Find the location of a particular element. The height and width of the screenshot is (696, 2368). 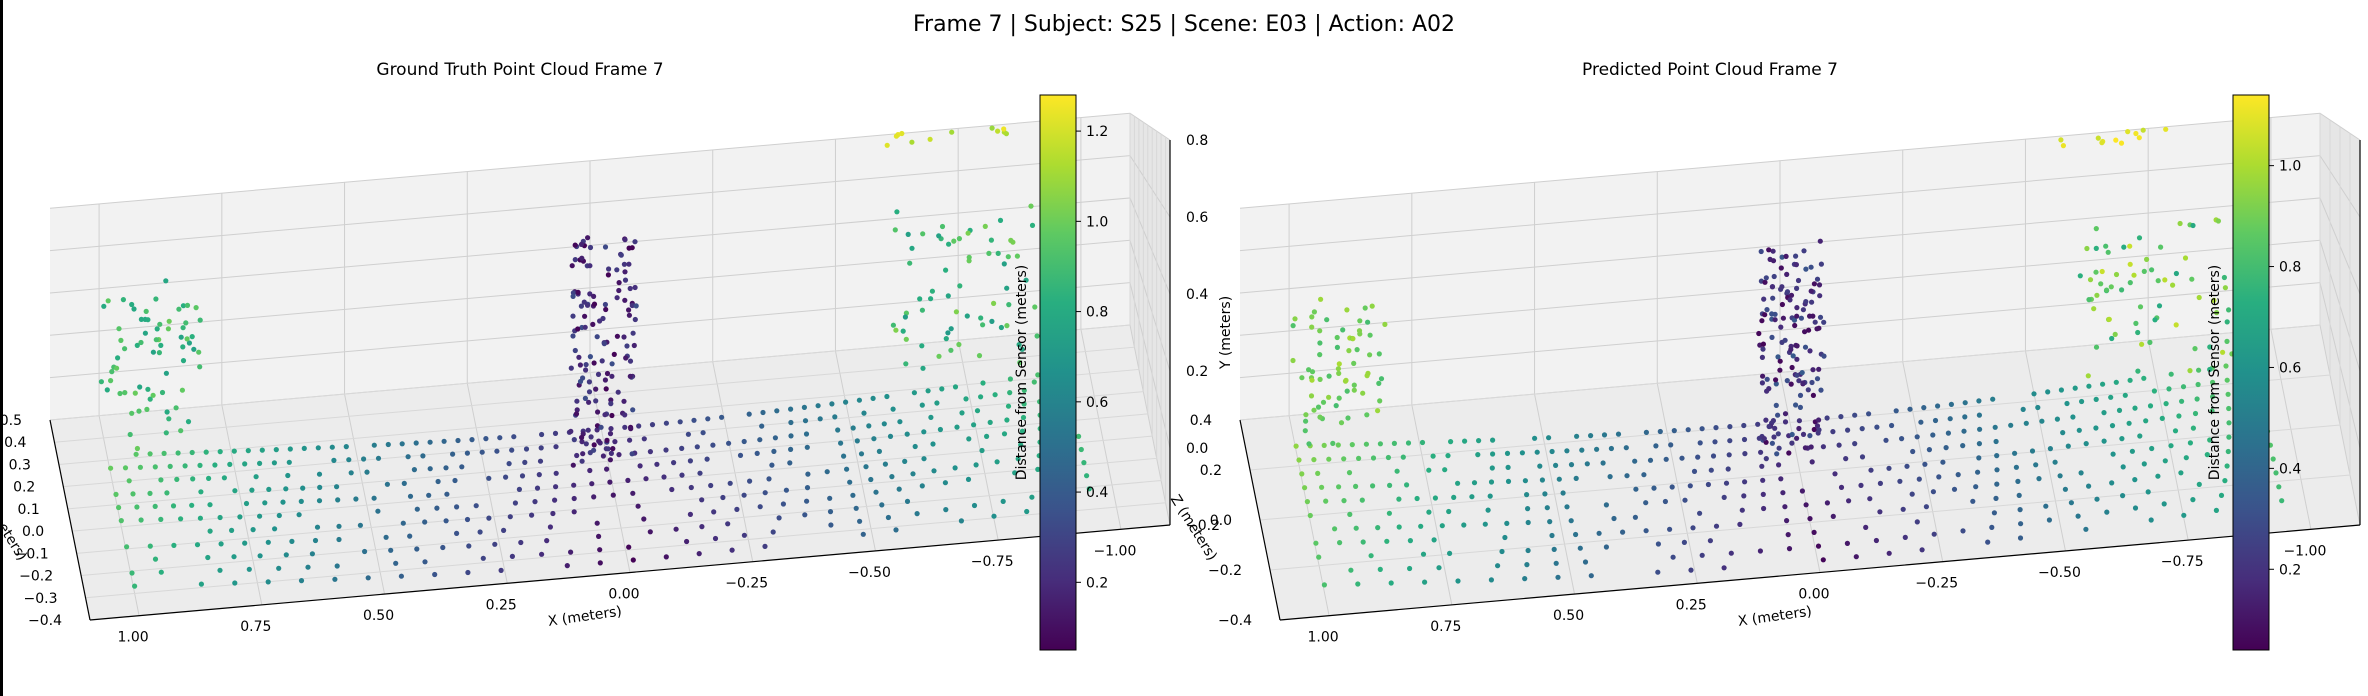

x-tick-label: −1.00 is located at coordinates (2304, 551).